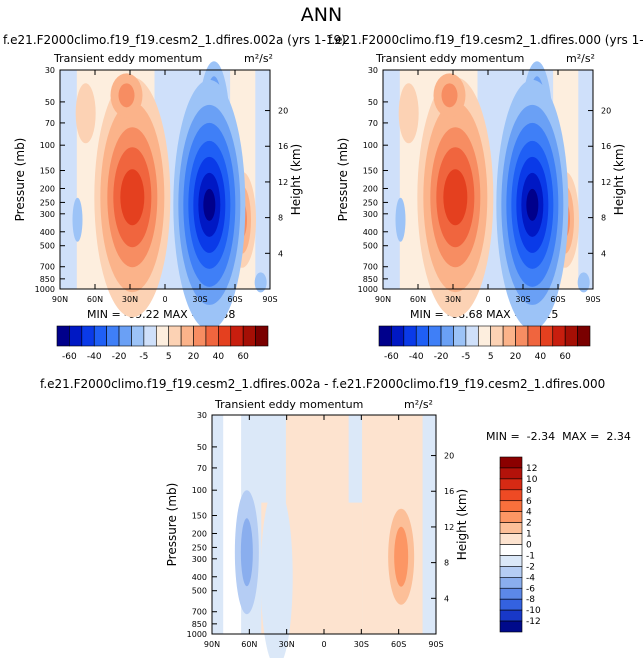 The width and height of the screenshot is (643, 658). What do you see at coordinates (530, 567) in the screenshot?
I see `colorbar-diff-label: -2` at bounding box center [530, 567].